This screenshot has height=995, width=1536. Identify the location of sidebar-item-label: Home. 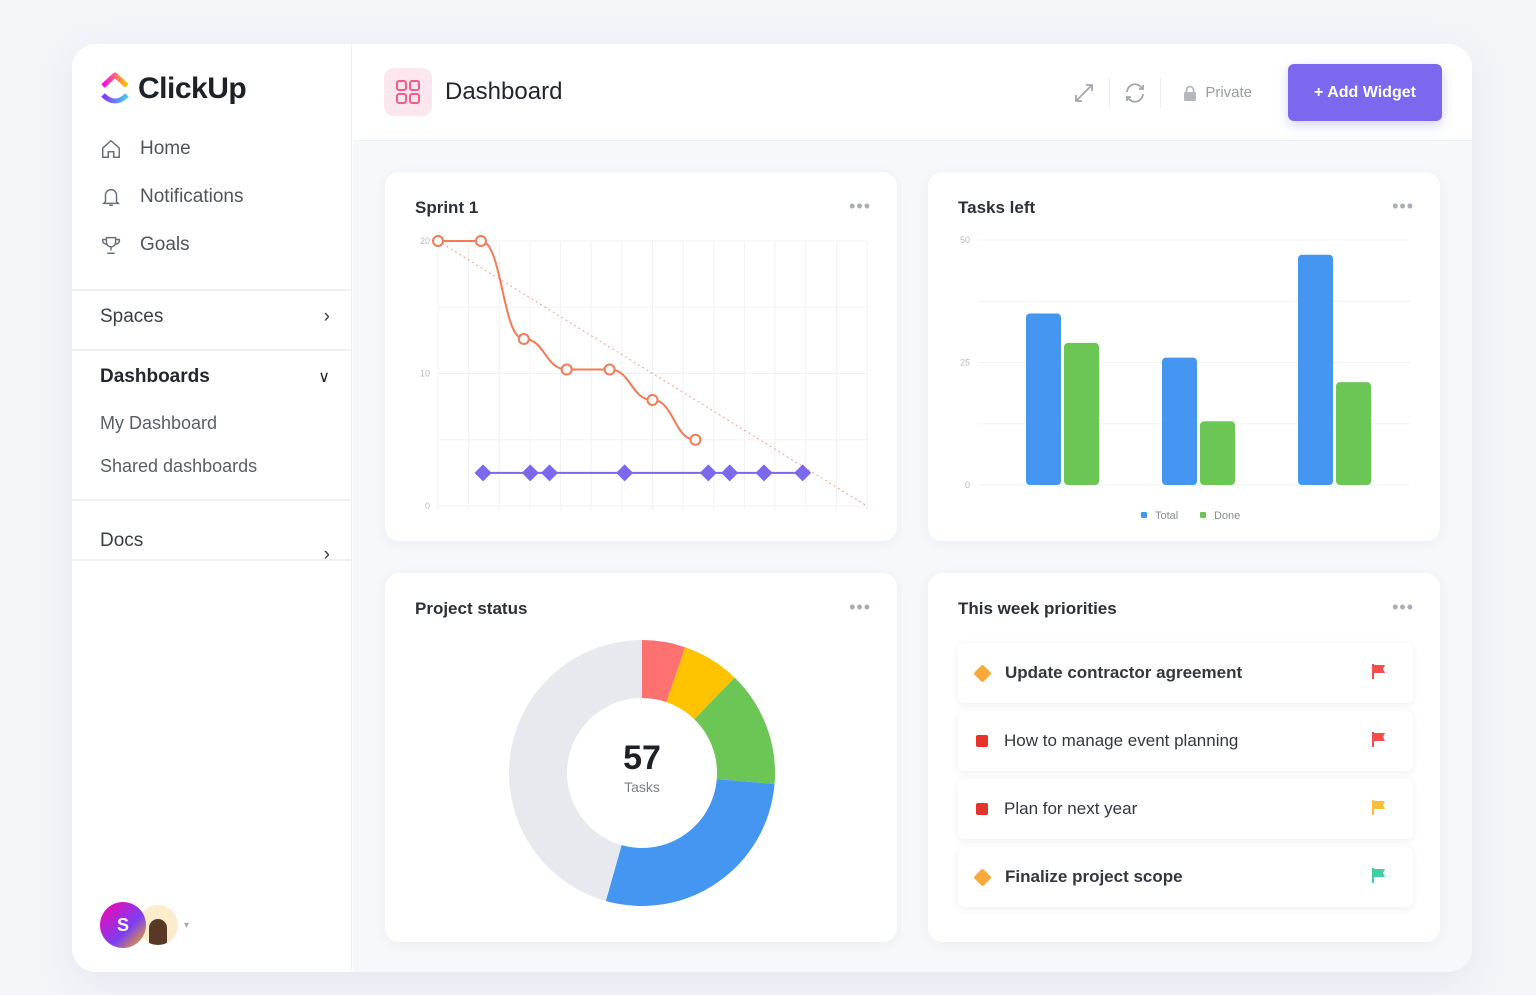
(165, 148).